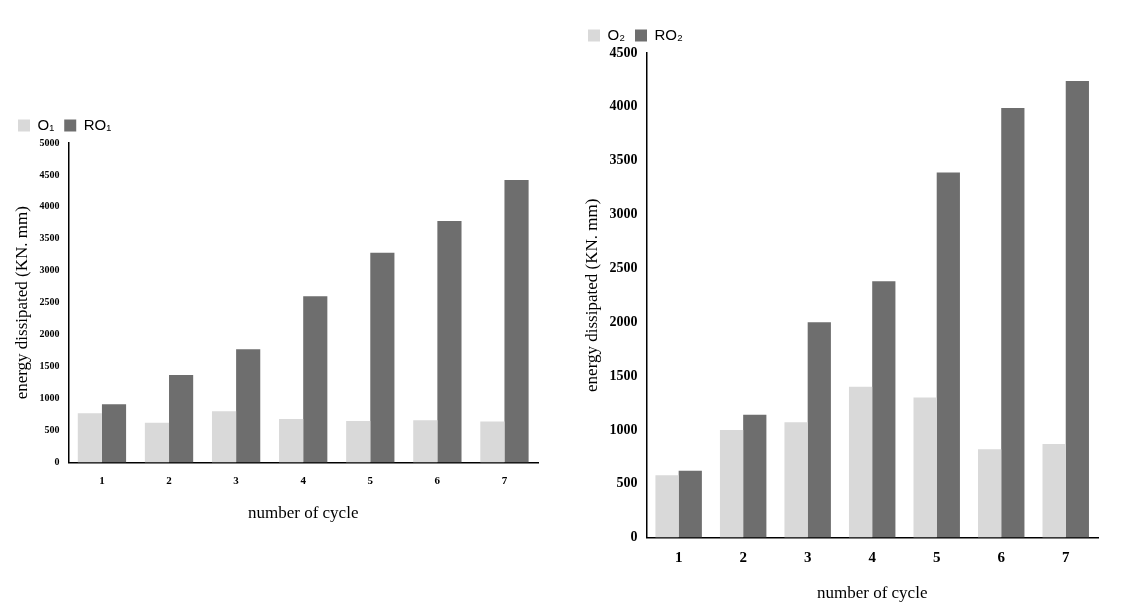  Describe the element at coordinates (46, 124) in the screenshot. I see `legend-label: O₁` at that location.